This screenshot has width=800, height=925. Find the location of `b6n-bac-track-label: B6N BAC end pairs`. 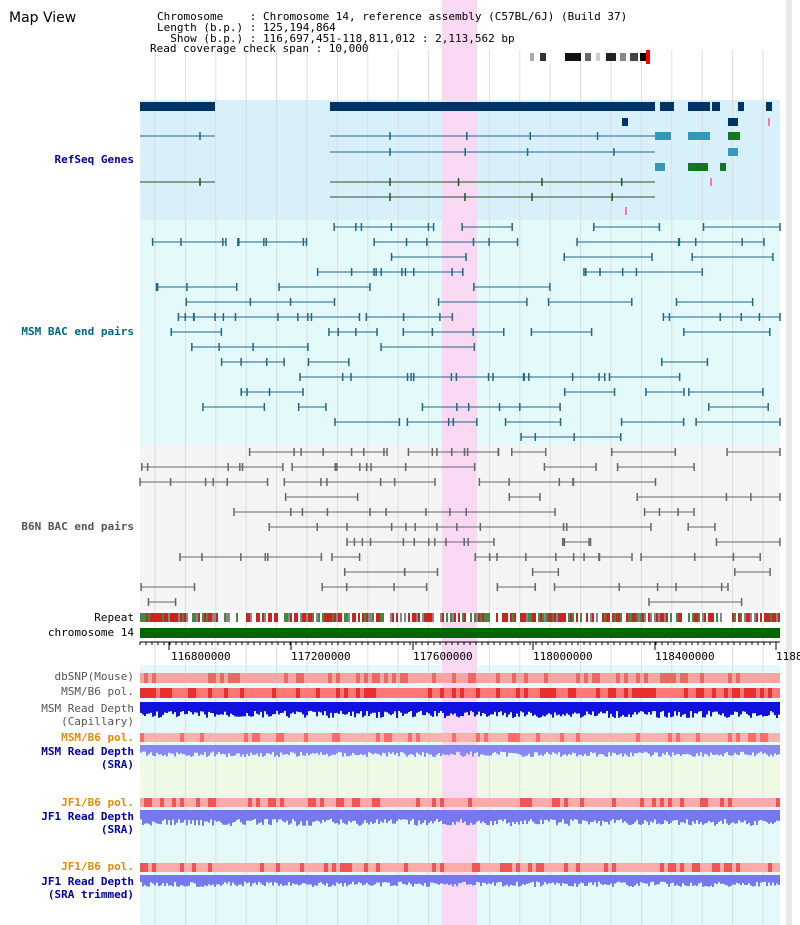

b6n-bac-track-label: B6N BAC end pairs is located at coordinates (77, 526).